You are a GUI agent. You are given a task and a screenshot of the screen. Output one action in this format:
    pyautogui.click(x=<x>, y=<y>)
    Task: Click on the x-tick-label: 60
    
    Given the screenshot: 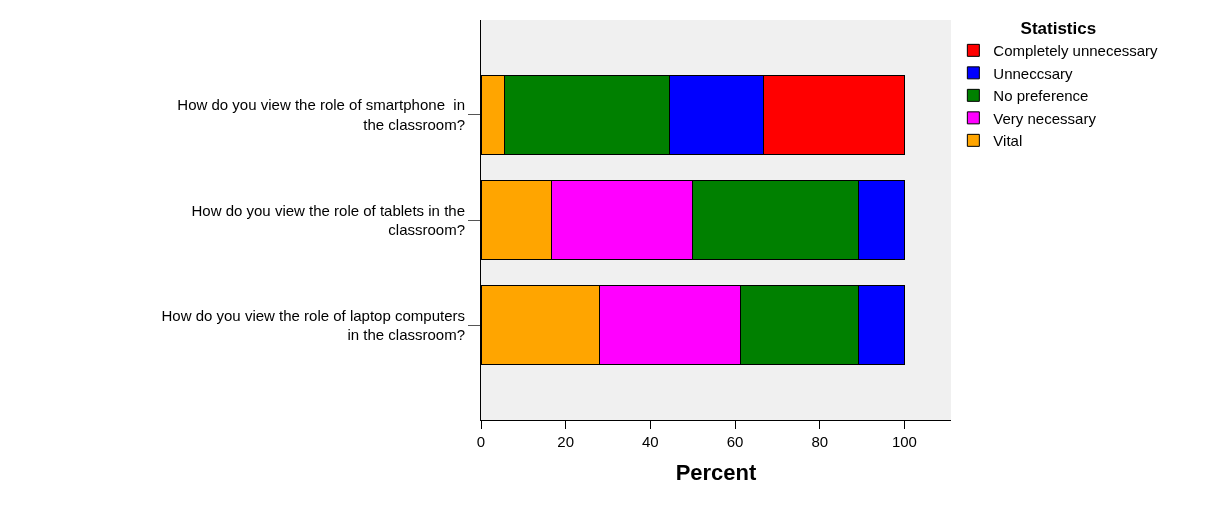 What is the action you would take?
    pyautogui.click(x=735, y=441)
    